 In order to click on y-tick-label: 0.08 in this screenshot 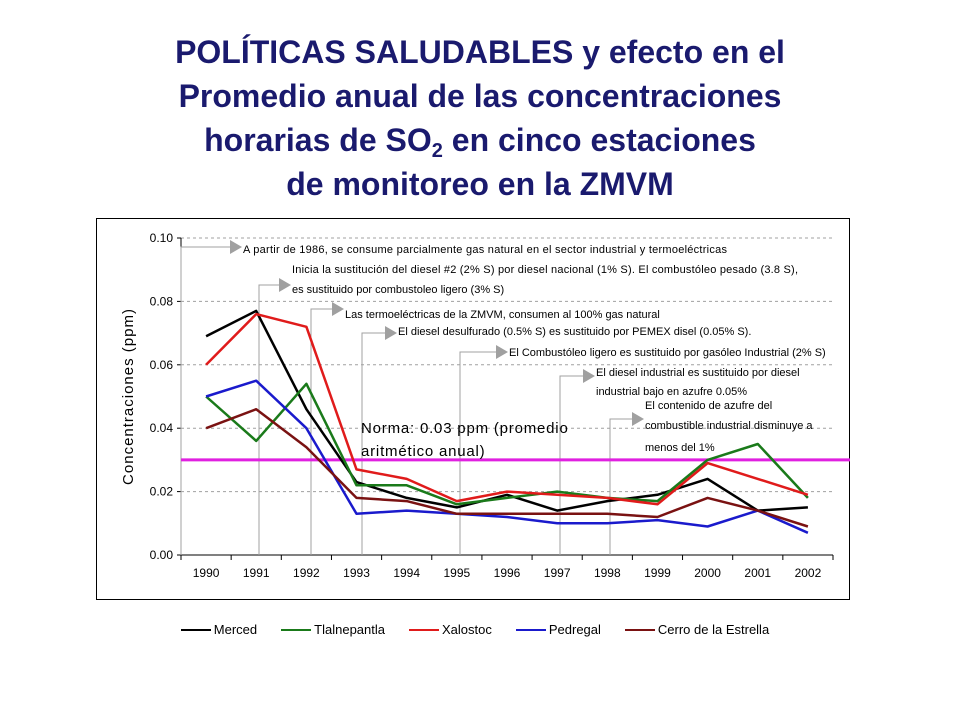, I will do `click(162, 301)`.